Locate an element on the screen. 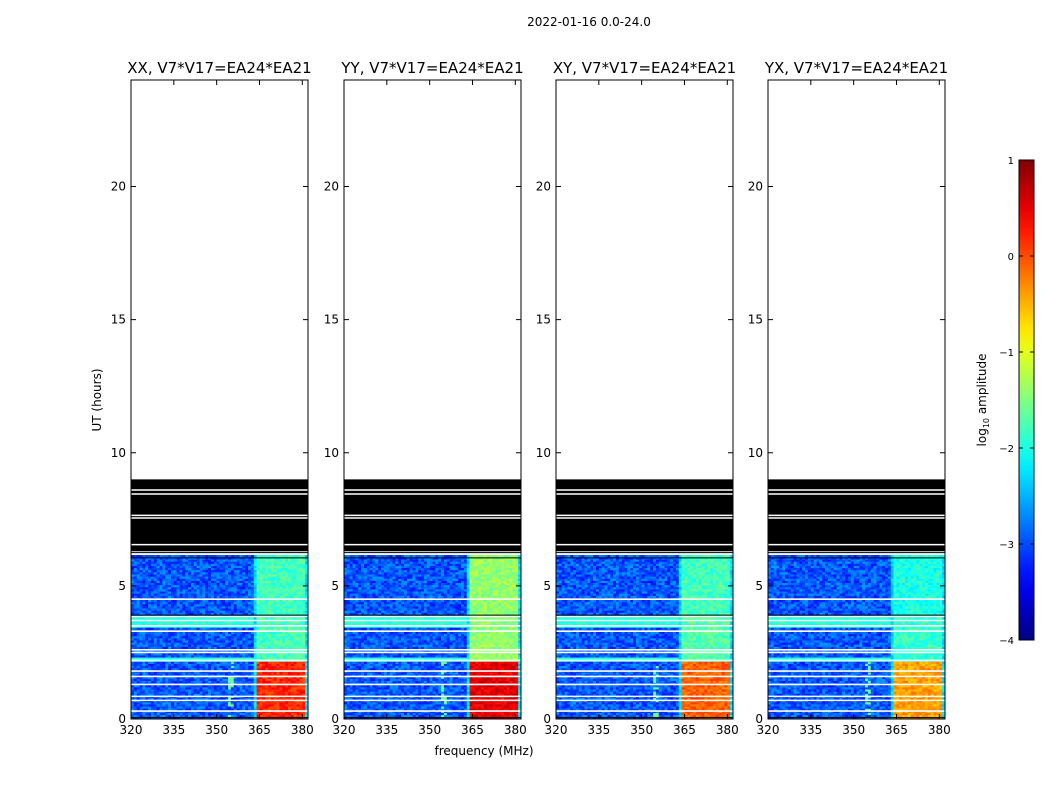  waterfall-image is located at coordinates (432, 599).